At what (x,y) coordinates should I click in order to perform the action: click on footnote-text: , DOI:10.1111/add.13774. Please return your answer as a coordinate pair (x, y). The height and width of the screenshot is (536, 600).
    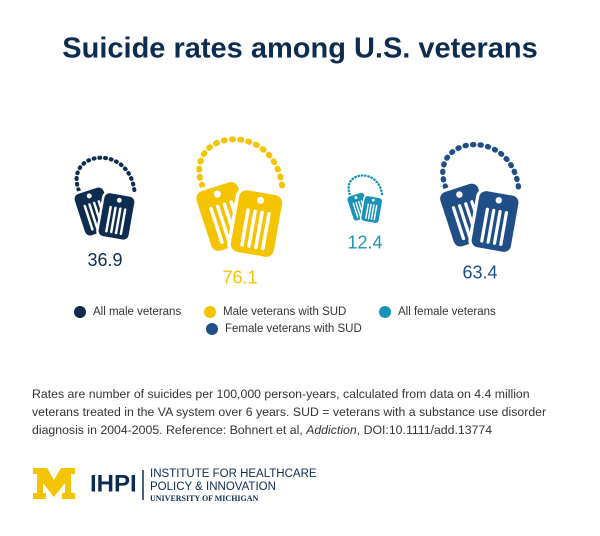
    Looking at the image, I should click on (424, 430).